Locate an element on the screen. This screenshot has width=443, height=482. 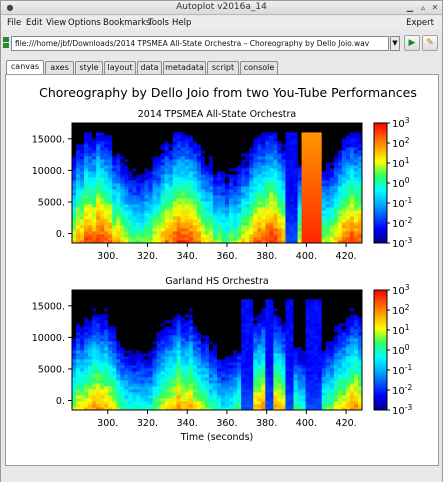
menu-tools: Tools is located at coordinates (158, 23).